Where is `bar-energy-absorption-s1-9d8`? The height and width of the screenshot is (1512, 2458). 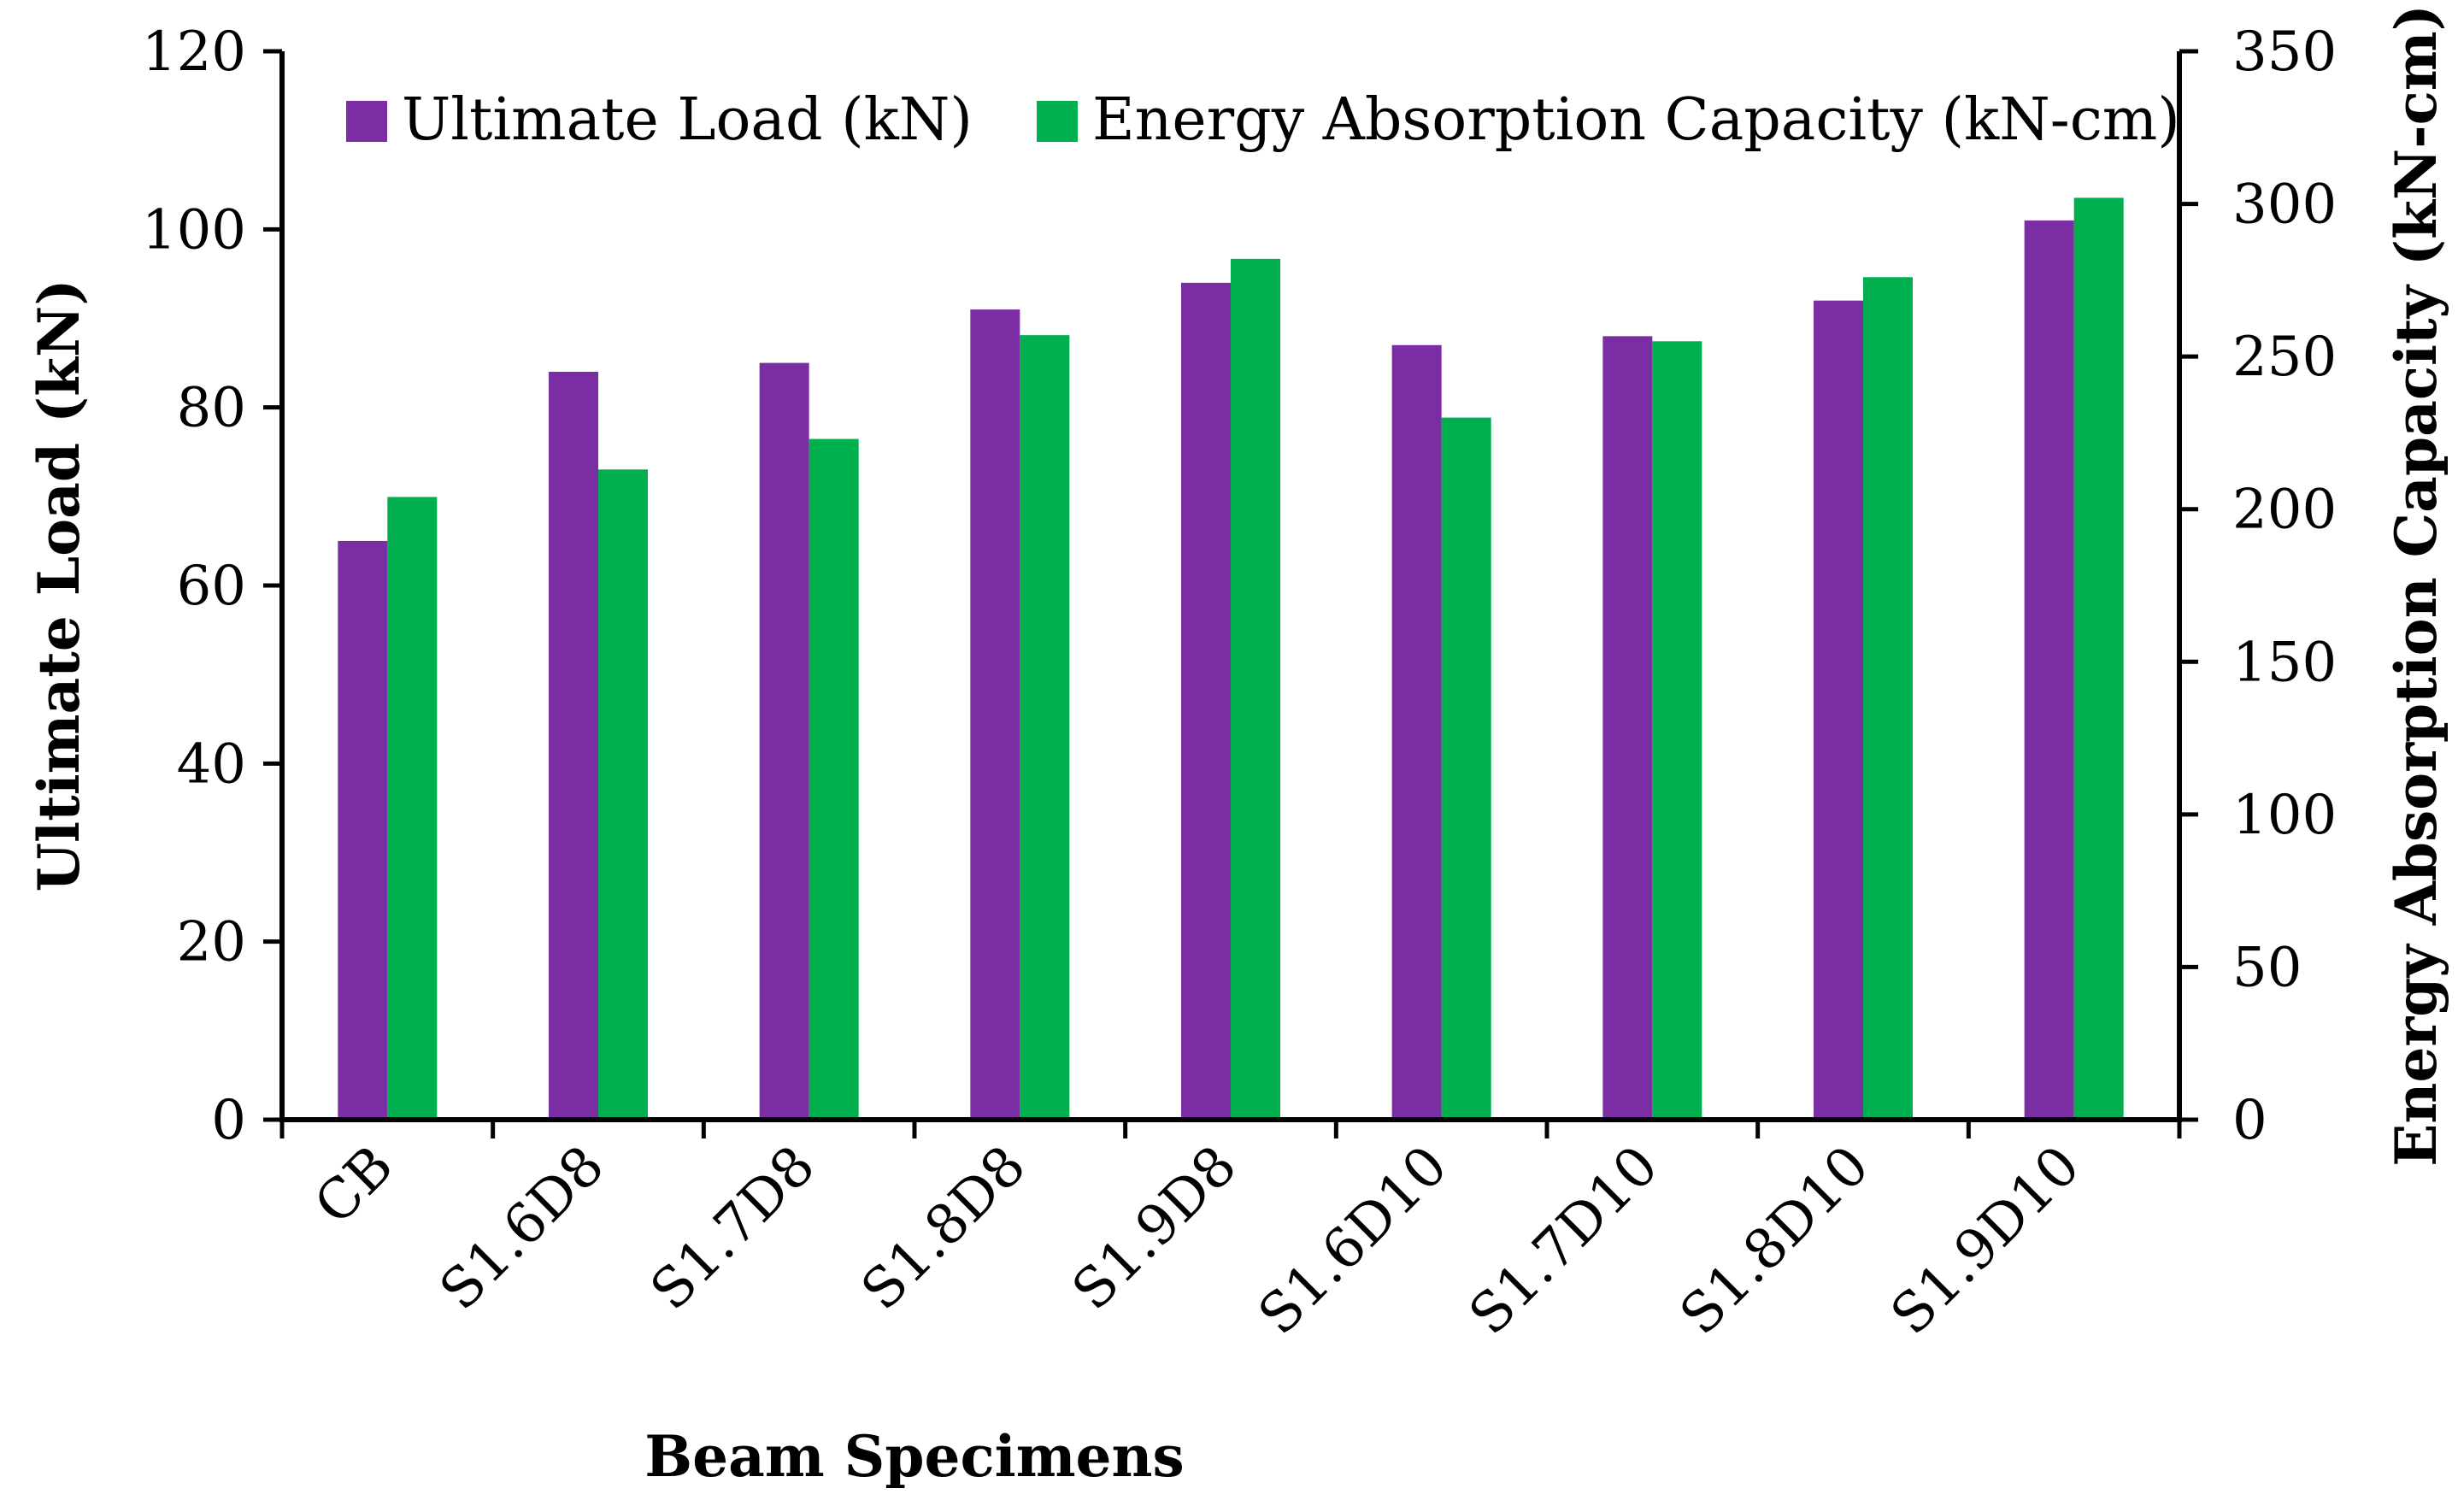 bar-energy-absorption-s1-9d8 is located at coordinates (1256, 689).